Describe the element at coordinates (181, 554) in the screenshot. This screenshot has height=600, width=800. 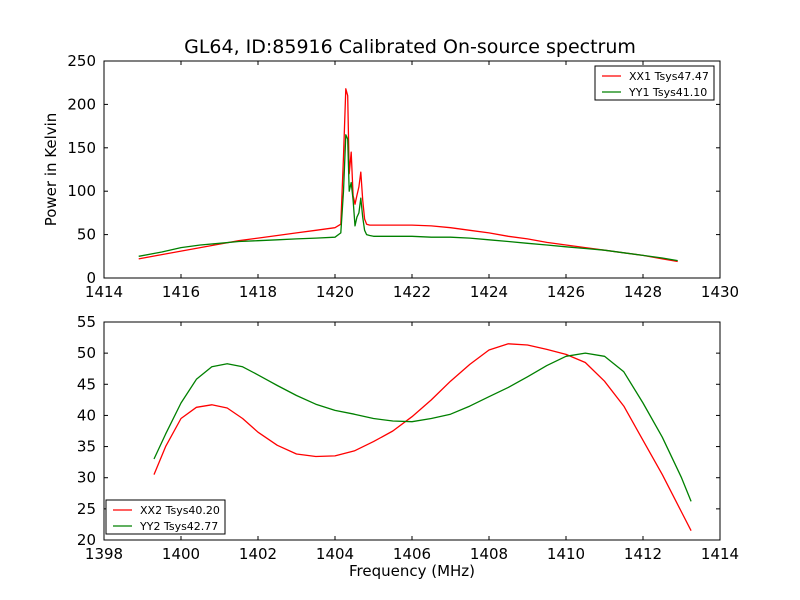
I see `x-tick-label: 1400` at that location.